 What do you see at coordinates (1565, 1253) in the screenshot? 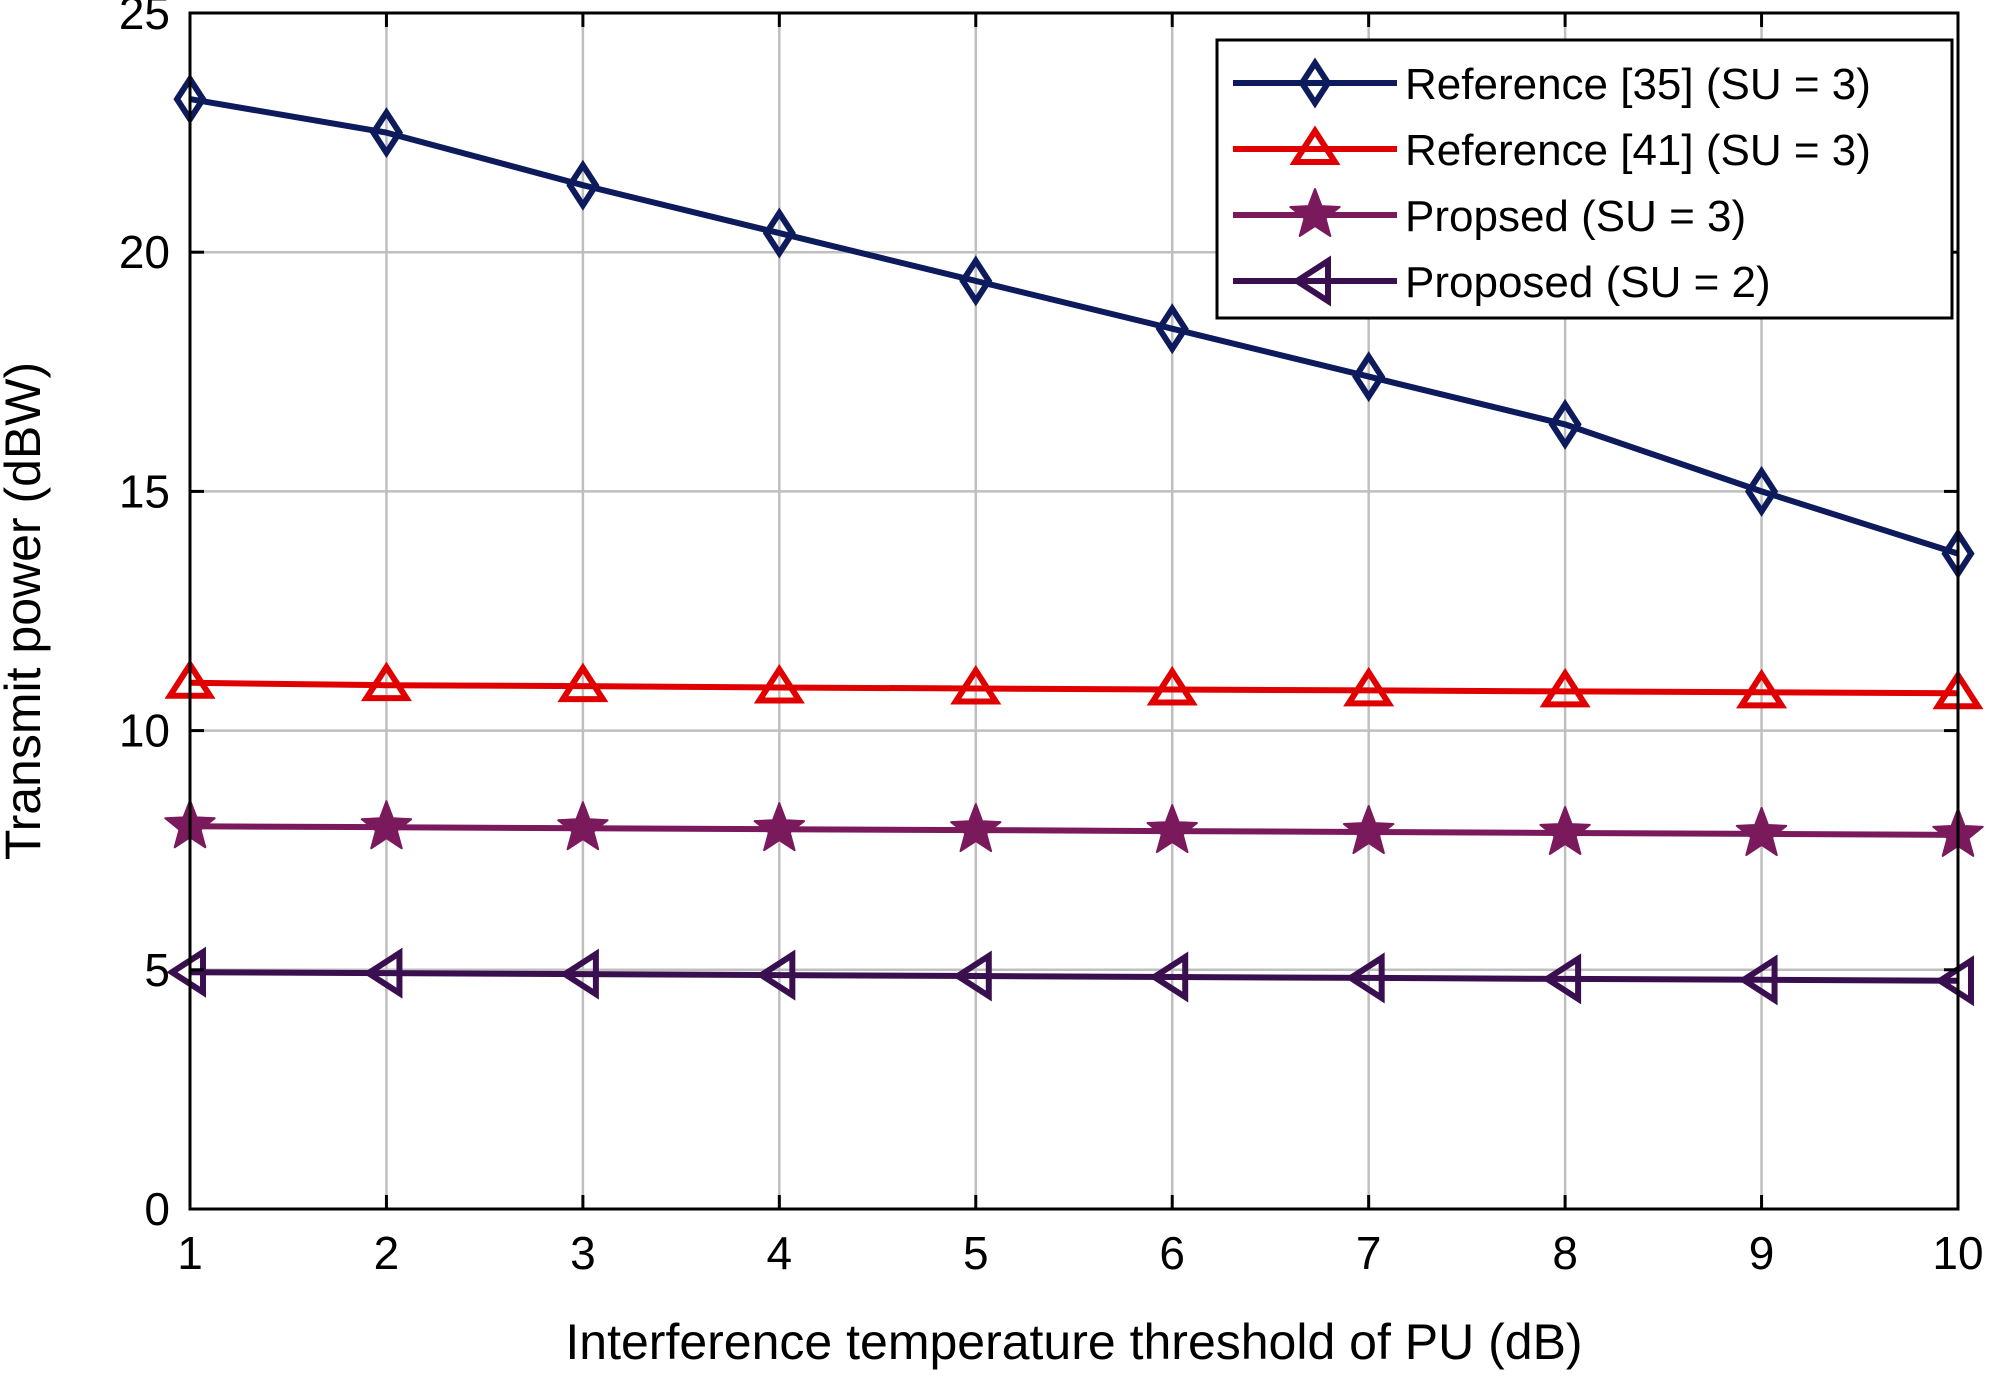
I see `x-tick-label: 8` at bounding box center [1565, 1253].